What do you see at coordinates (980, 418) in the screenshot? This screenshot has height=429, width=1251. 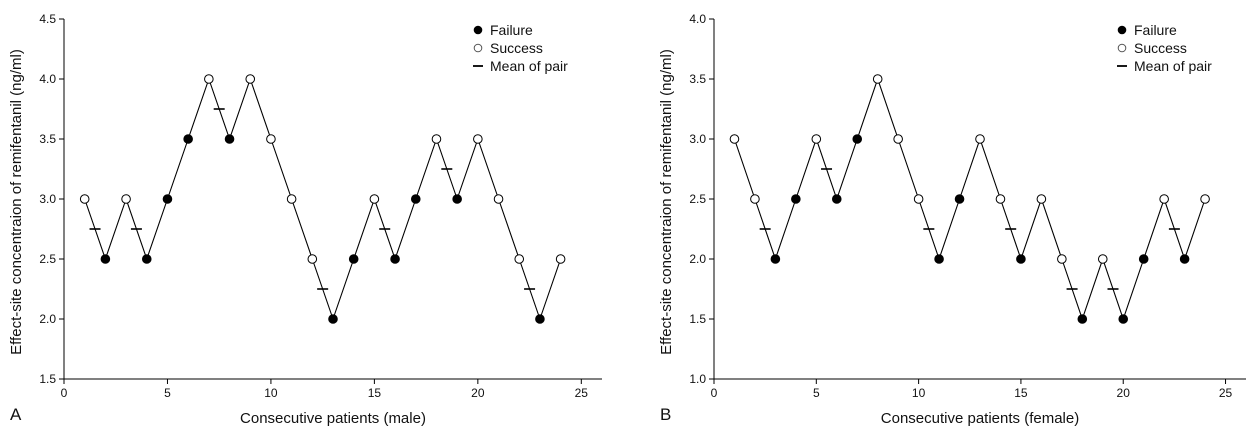 I see `x-axis-title: Consecutive patients (female)` at bounding box center [980, 418].